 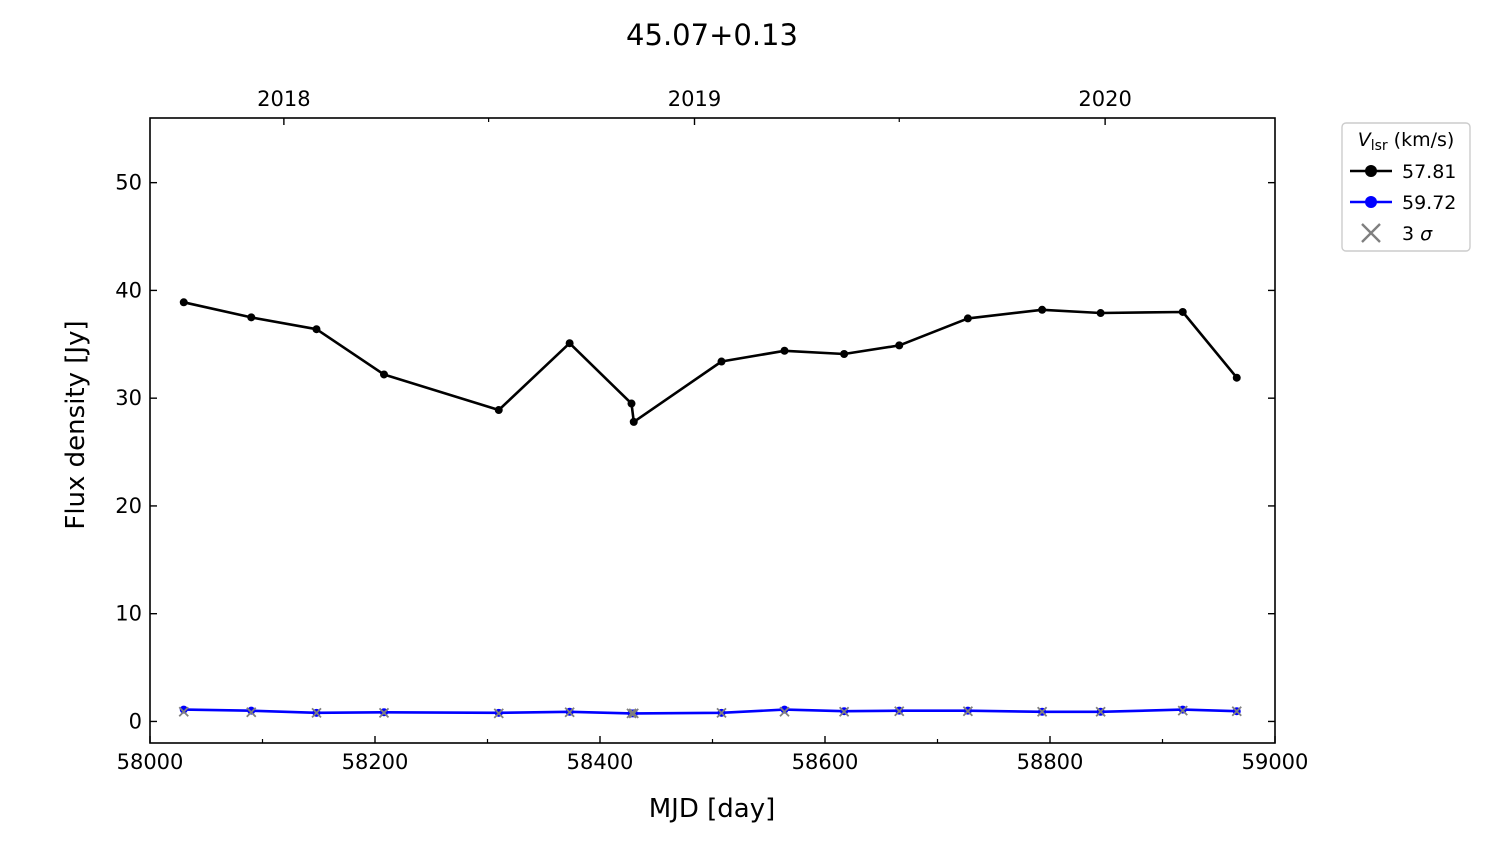 What do you see at coordinates (1426, 234) in the screenshot?
I see `legend-label-sigma-symbol: σ` at bounding box center [1426, 234].